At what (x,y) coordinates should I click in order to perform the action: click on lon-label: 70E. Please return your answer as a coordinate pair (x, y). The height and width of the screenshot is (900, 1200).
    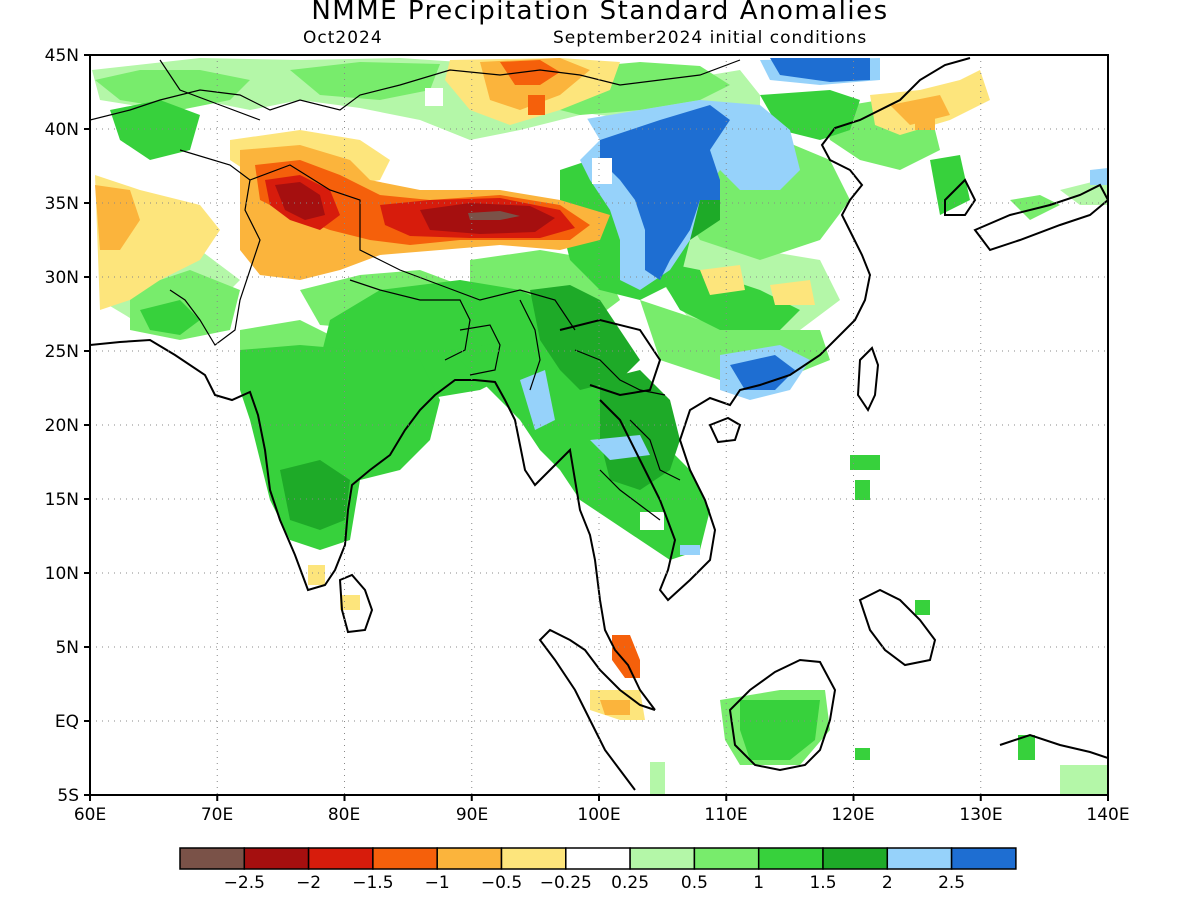
    Looking at the image, I should click on (217, 815).